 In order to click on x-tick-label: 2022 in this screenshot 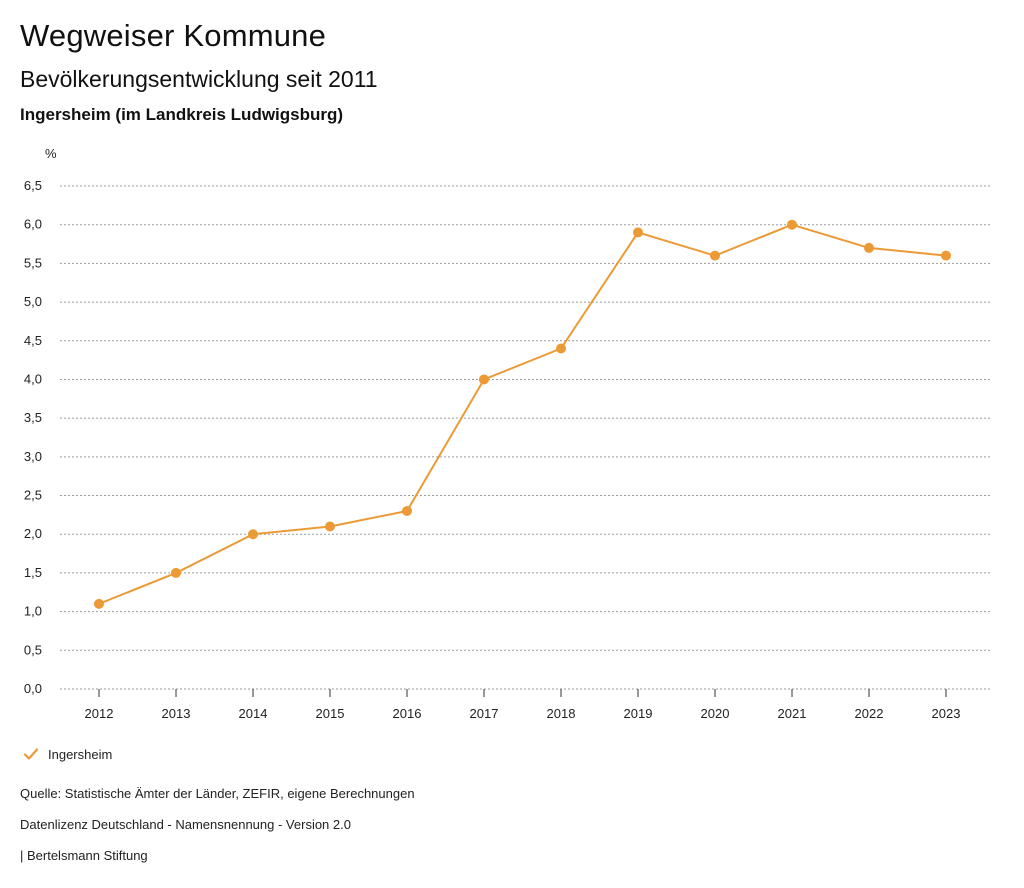, I will do `click(869, 713)`.